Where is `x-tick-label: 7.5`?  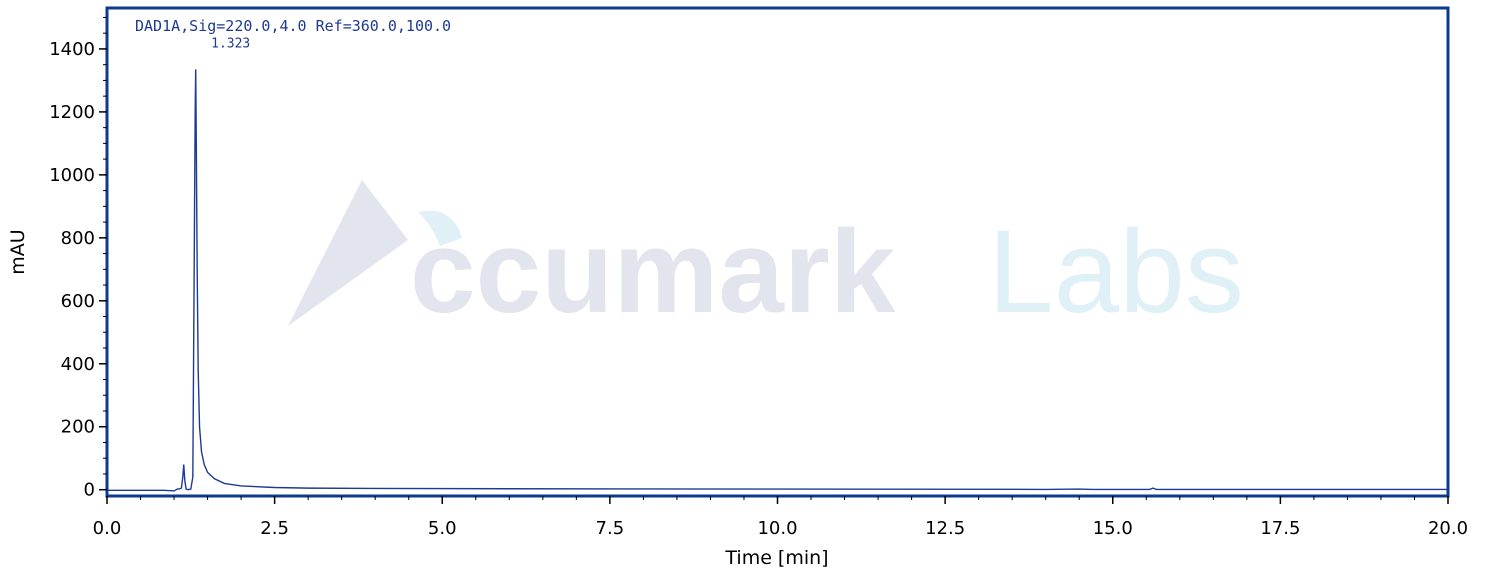
x-tick-label: 7.5 is located at coordinates (610, 528).